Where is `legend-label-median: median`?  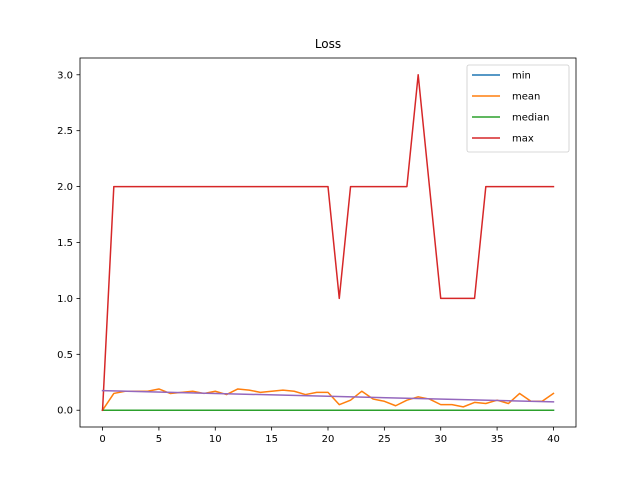 legend-label-median: median is located at coordinates (531, 118).